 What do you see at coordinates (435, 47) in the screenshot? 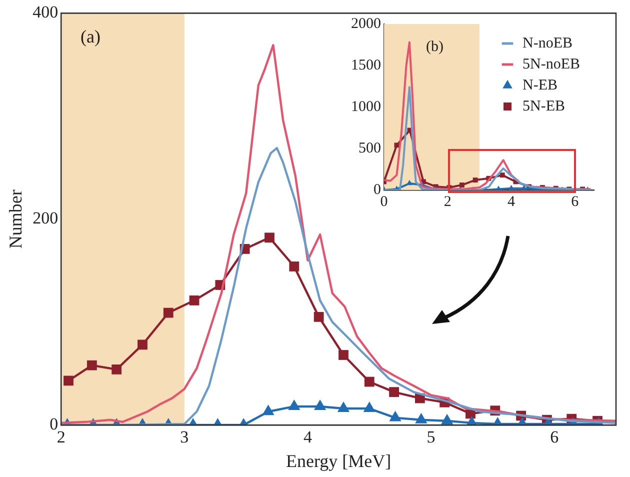
I see `annotation: (b)` at bounding box center [435, 47].